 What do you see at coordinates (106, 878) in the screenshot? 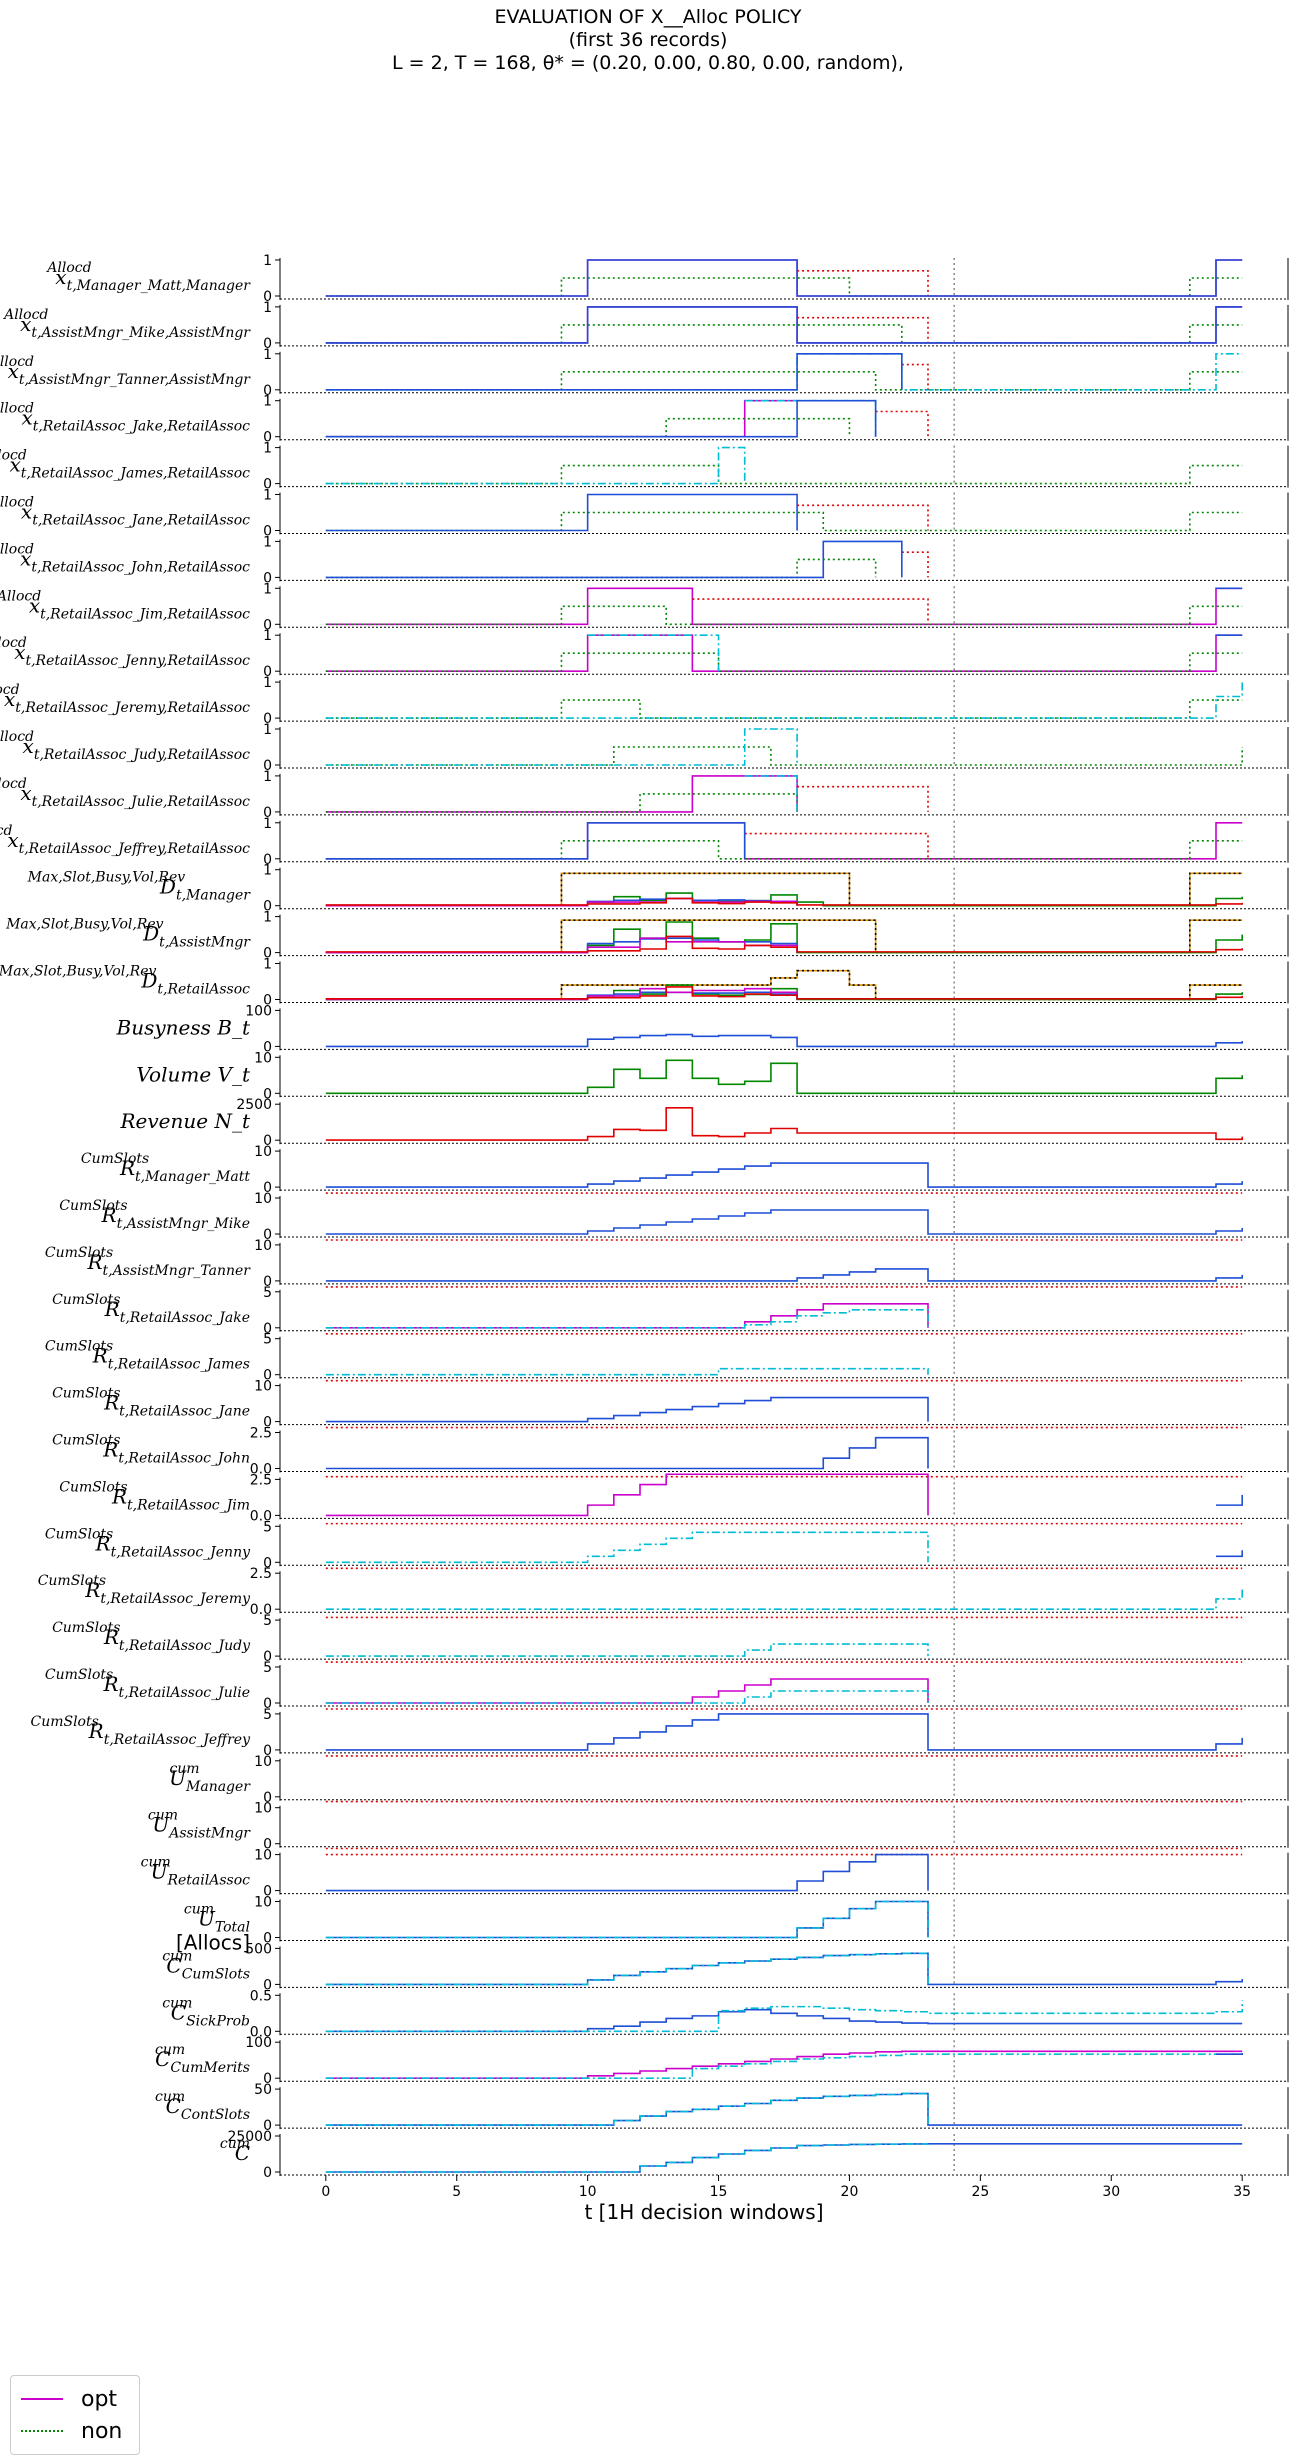
I see `y-axis-label-sup: Max,Slot,Busy,Vol,Rev` at bounding box center [106, 878].